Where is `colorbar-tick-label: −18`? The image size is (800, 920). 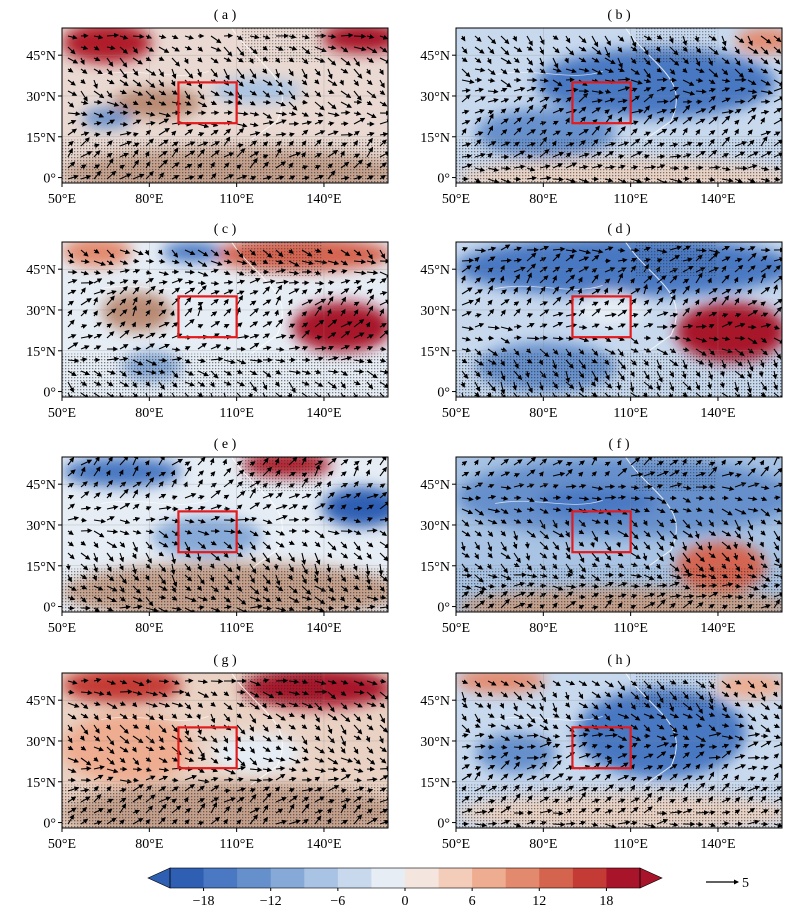 colorbar-tick-label: −18 is located at coordinates (204, 901).